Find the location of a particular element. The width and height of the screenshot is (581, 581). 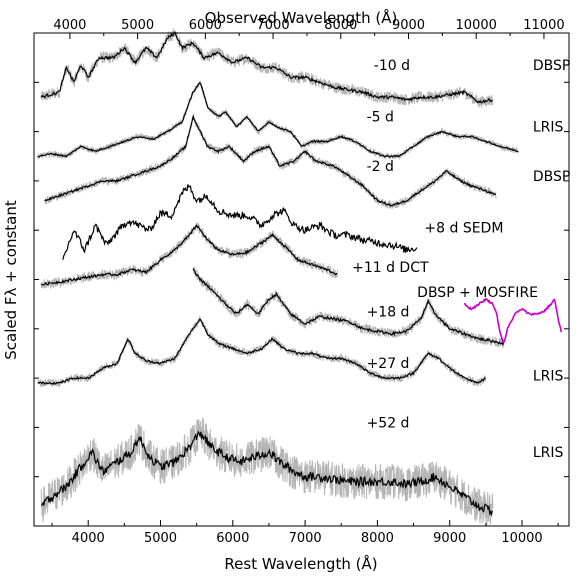

x2-tick-label: 9000 is located at coordinates (408, 25).